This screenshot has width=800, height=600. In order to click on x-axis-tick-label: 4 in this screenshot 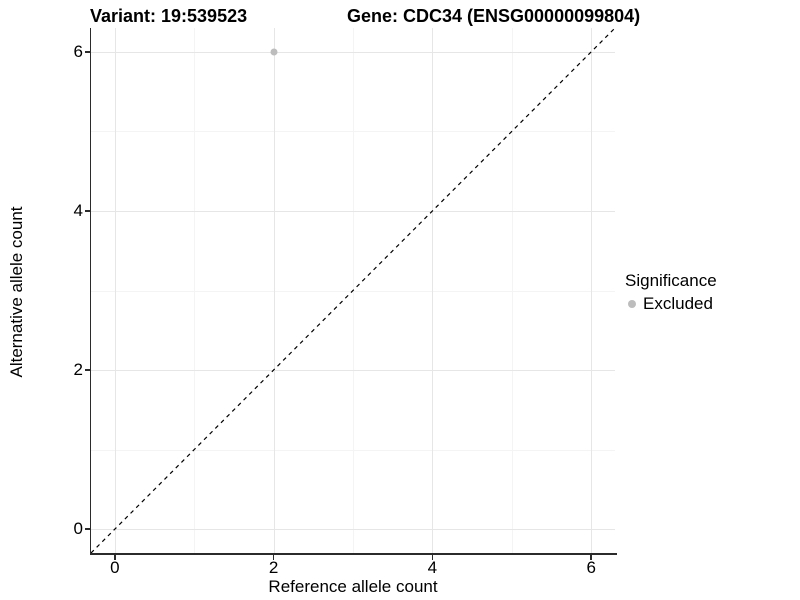, I will do `click(432, 567)`.